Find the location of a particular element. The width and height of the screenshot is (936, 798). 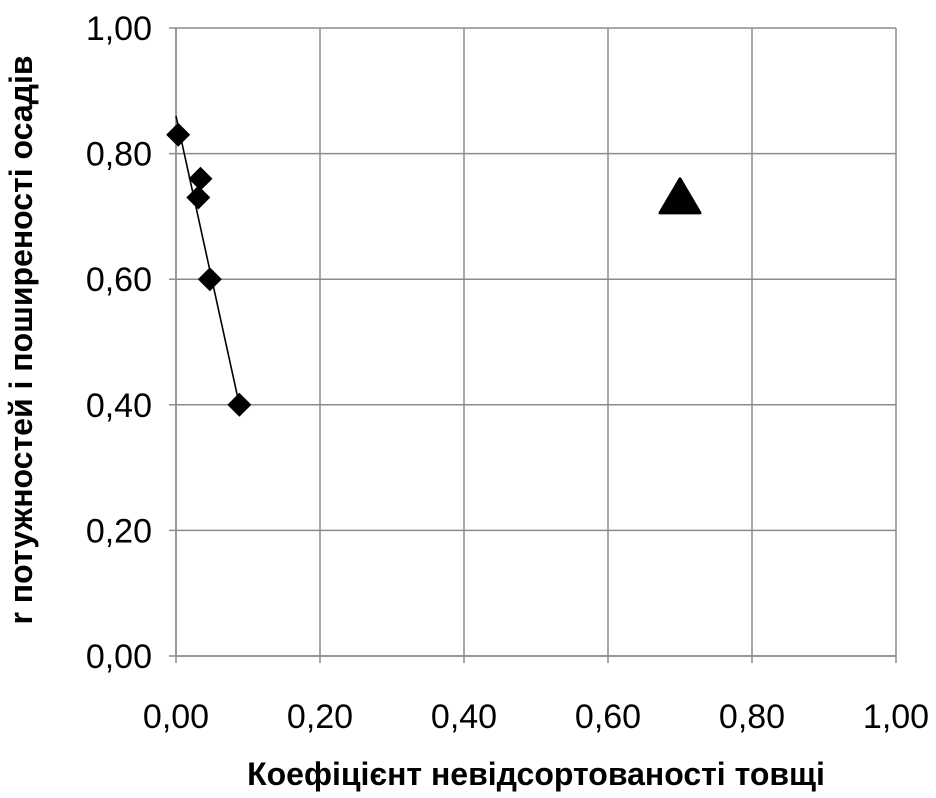

y-tick-label: 0,00 is located at coordinates (119, 657).